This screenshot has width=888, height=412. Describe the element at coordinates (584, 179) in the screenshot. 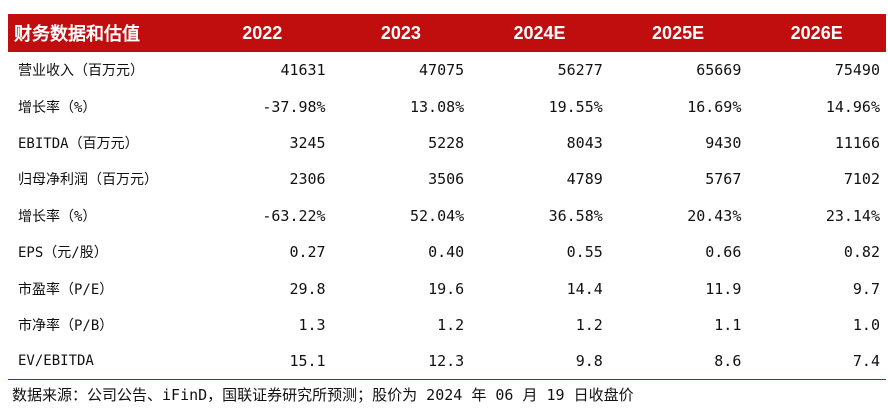

I see `table-cell: 4789` at that location.